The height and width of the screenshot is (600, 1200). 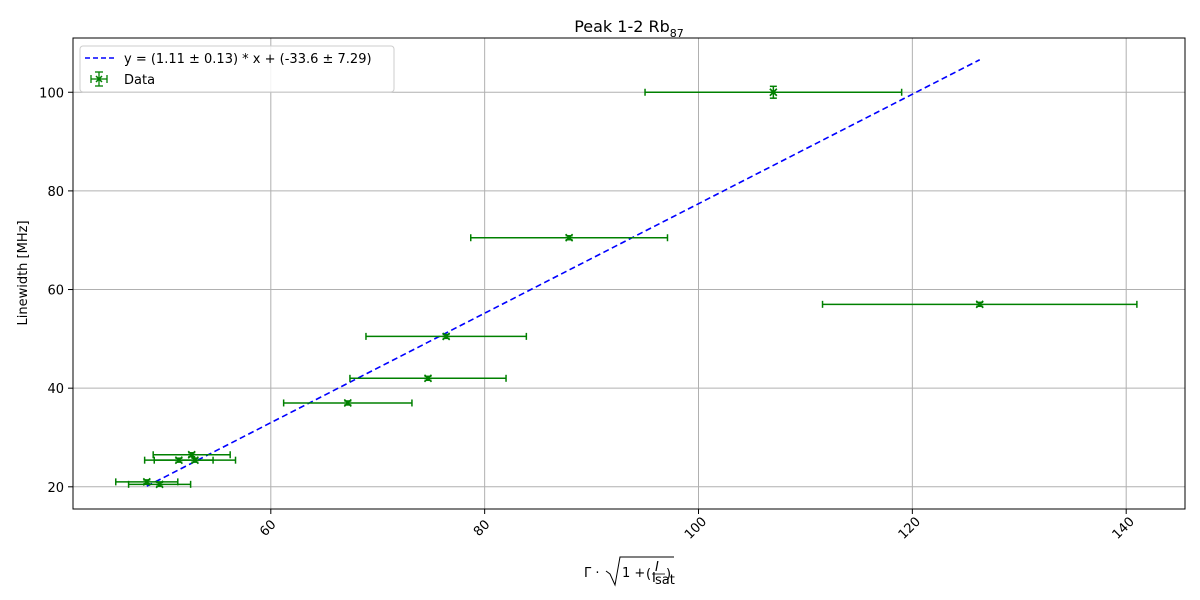 I want to click on chart-title: Peak 1-2 Rb87, so click(x=629, y=28).